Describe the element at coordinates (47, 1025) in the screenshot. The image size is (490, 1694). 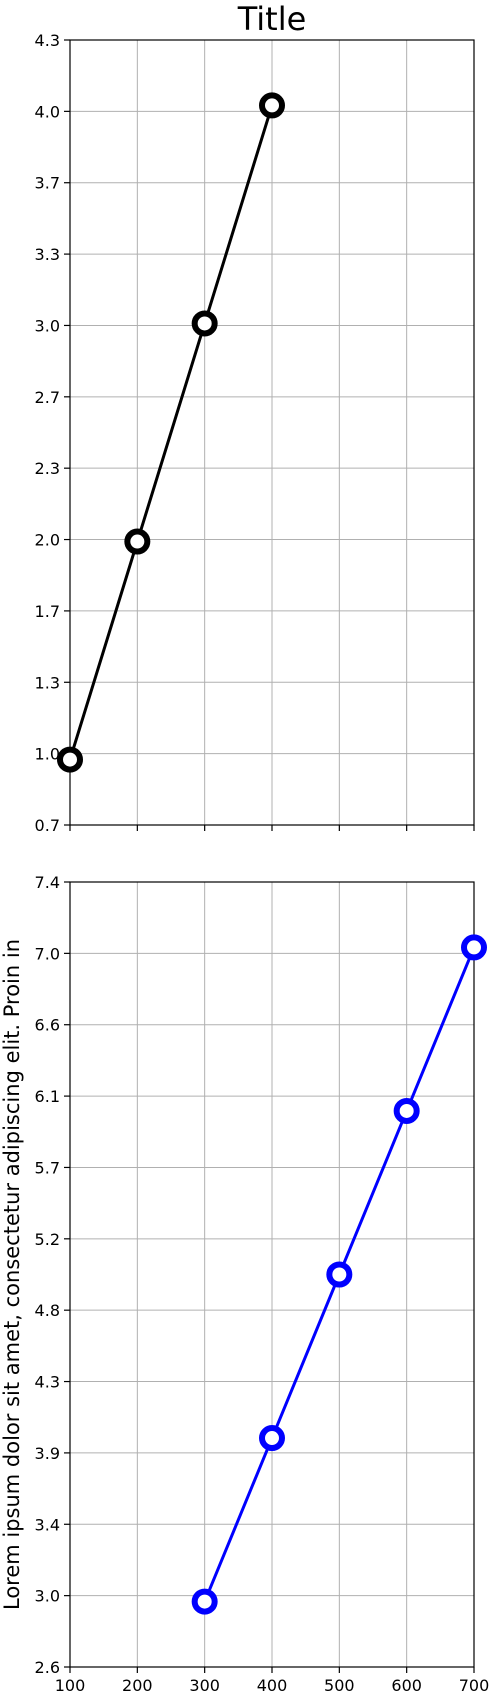
I see `chart1-ytick-label-9: 6.6` at that location.